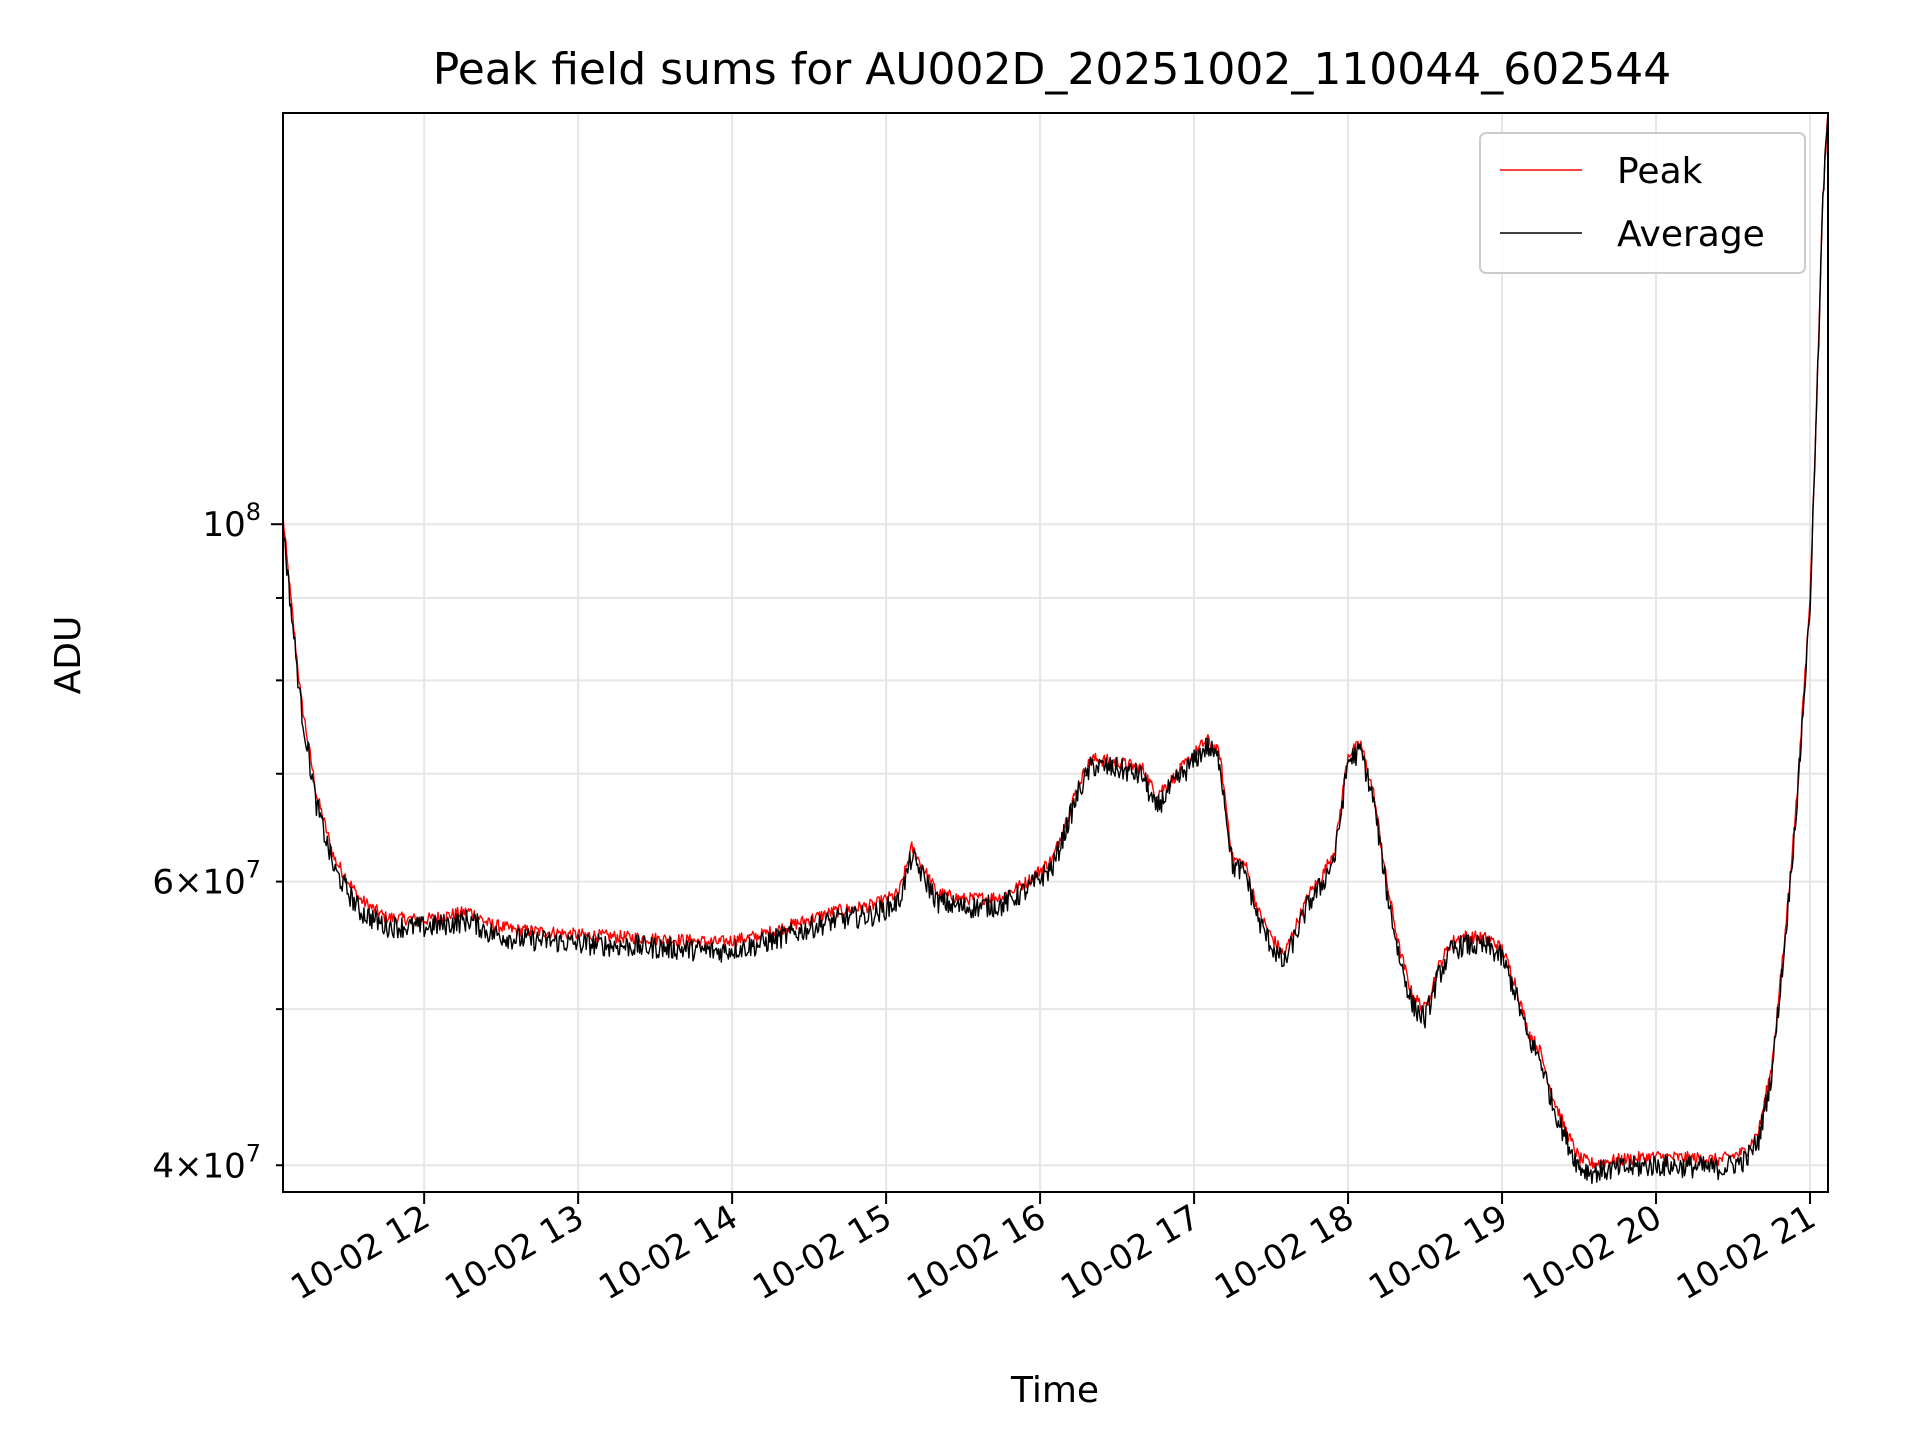 The height and width of the screenshot is (1440, 1920). Describe the element at coordinates (253, 512) in the screenshot. I see `y-tick-exponent: 8` at that location.